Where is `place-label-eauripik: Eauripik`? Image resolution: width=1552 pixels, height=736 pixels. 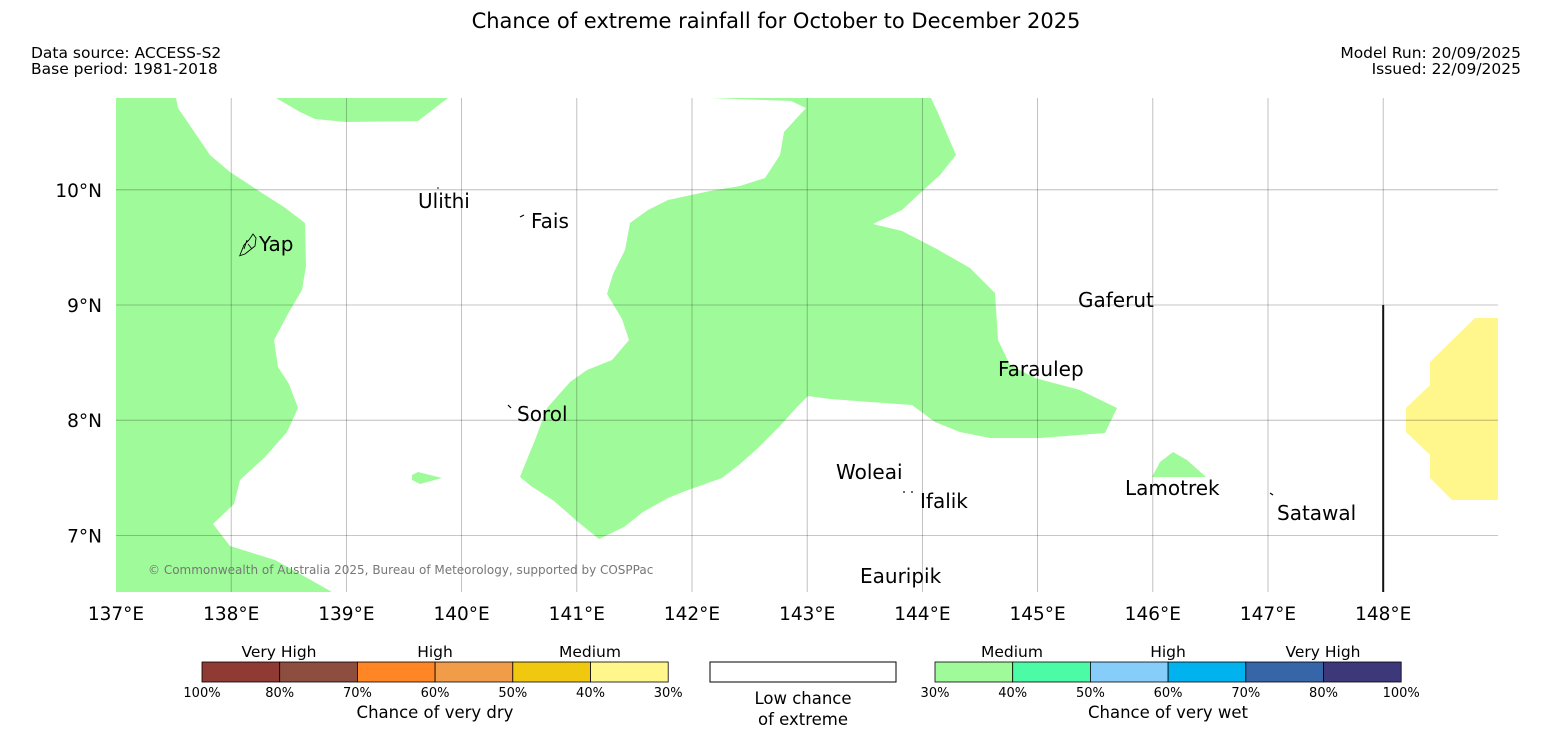
place-label-eauripik: Eauripik is located at coordinates (901, 576).